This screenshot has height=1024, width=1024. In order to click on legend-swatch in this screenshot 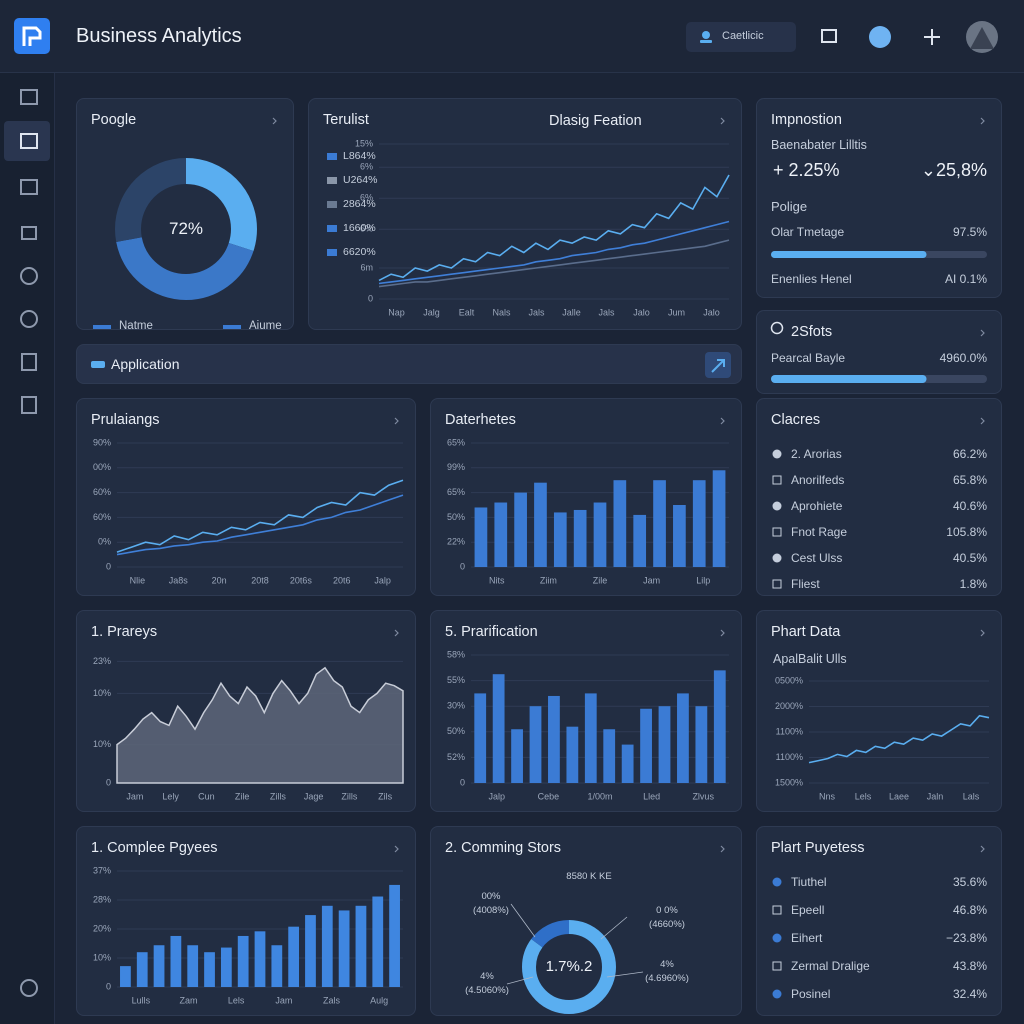, I will do `click(102, 327)`.